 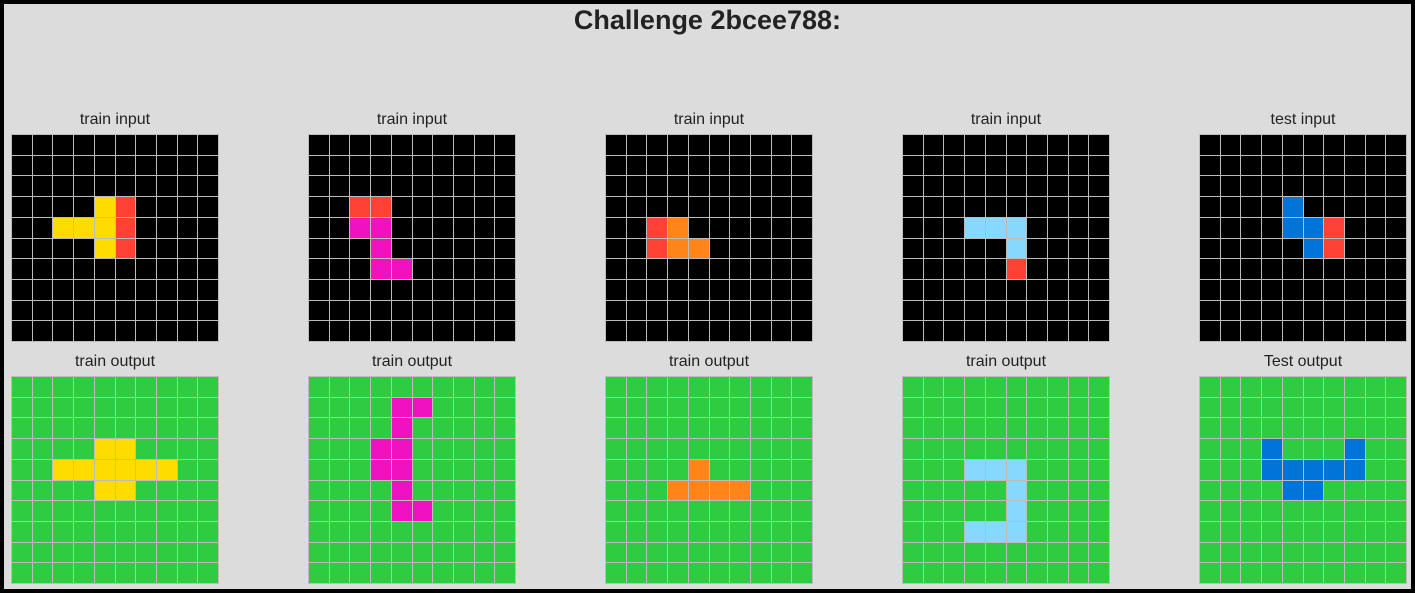 I want to click on panel-label: train input, so click(x=1006, y=119).